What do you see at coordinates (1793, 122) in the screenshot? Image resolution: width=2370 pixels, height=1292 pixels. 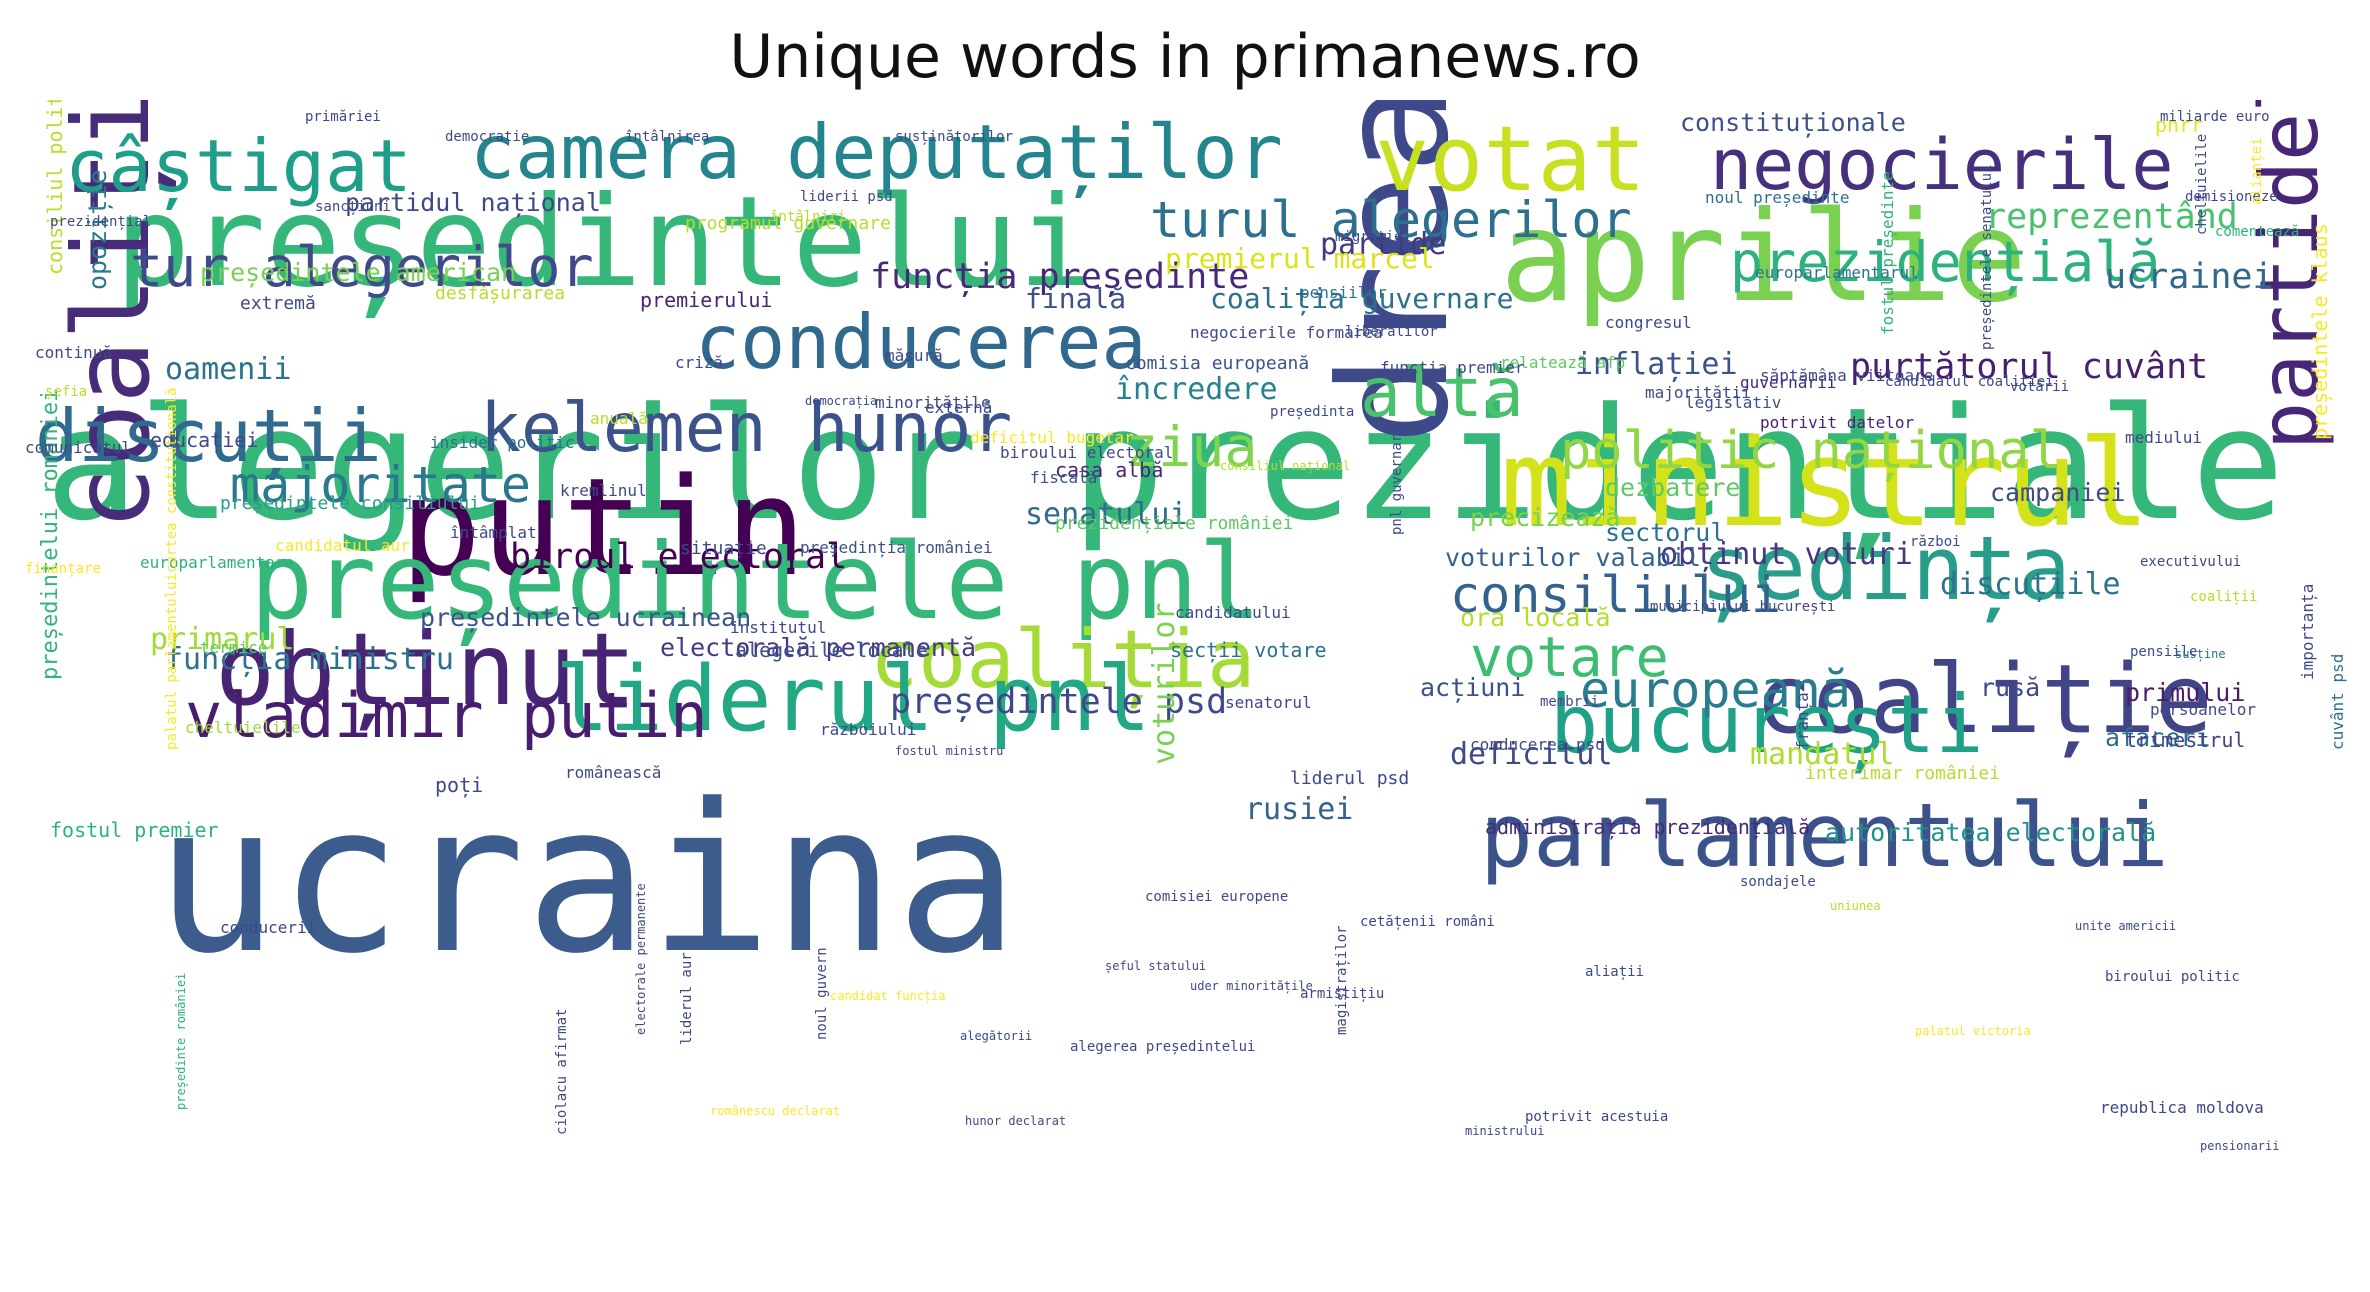 I see `cloud-word: constituționale` at bounding box center [1793, 122].